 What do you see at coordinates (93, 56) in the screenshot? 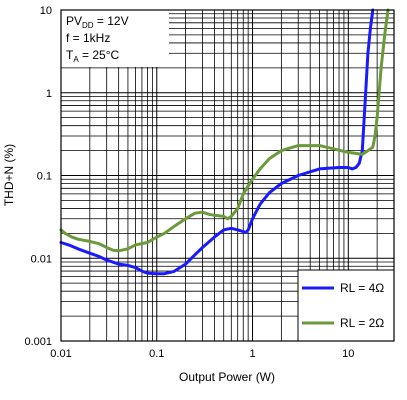
I see `condition-temperature: TA = 25°C` at bounding box center [93, 56].